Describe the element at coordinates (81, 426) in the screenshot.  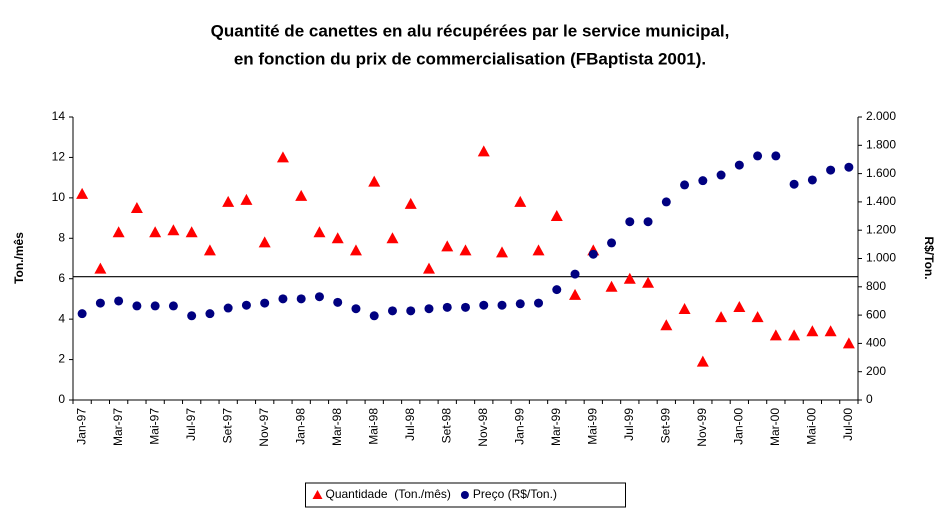
I see `x-tick-label: Jan-97` at that location.